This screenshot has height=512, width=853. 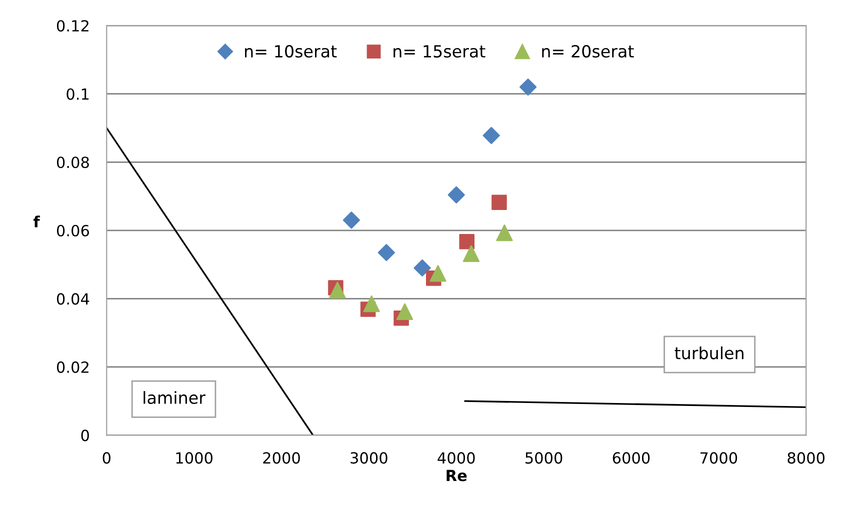 What do you see at coordinates (369, 458) in the screenshot?
I see `x-tick-label: 3000` at bounding box center [369, 458].